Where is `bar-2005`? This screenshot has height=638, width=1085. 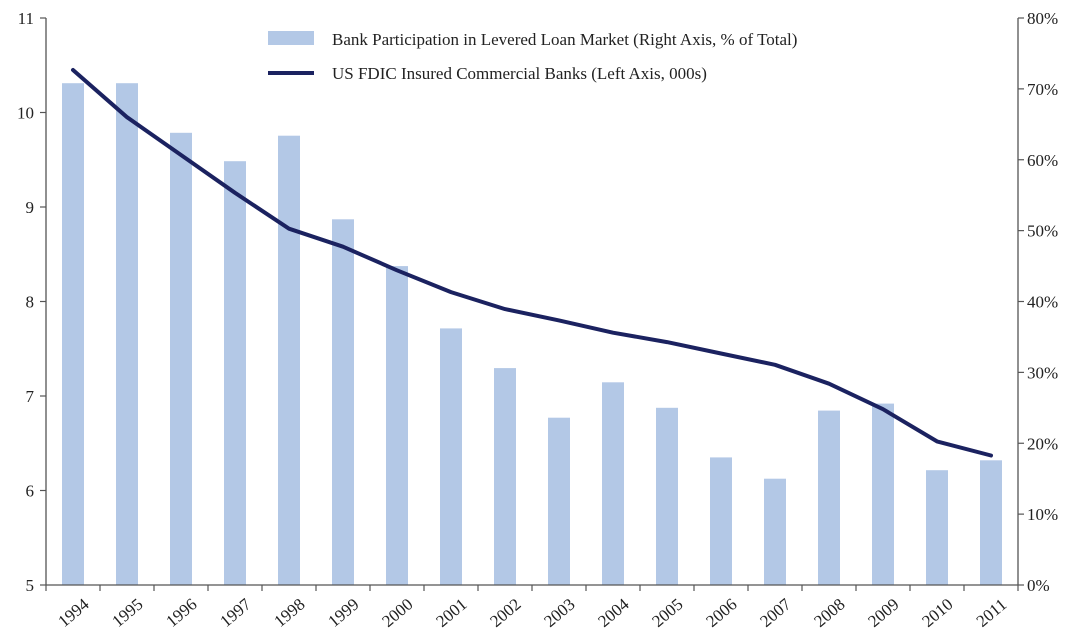
bar-2005 is located at coordinates (667, 496).